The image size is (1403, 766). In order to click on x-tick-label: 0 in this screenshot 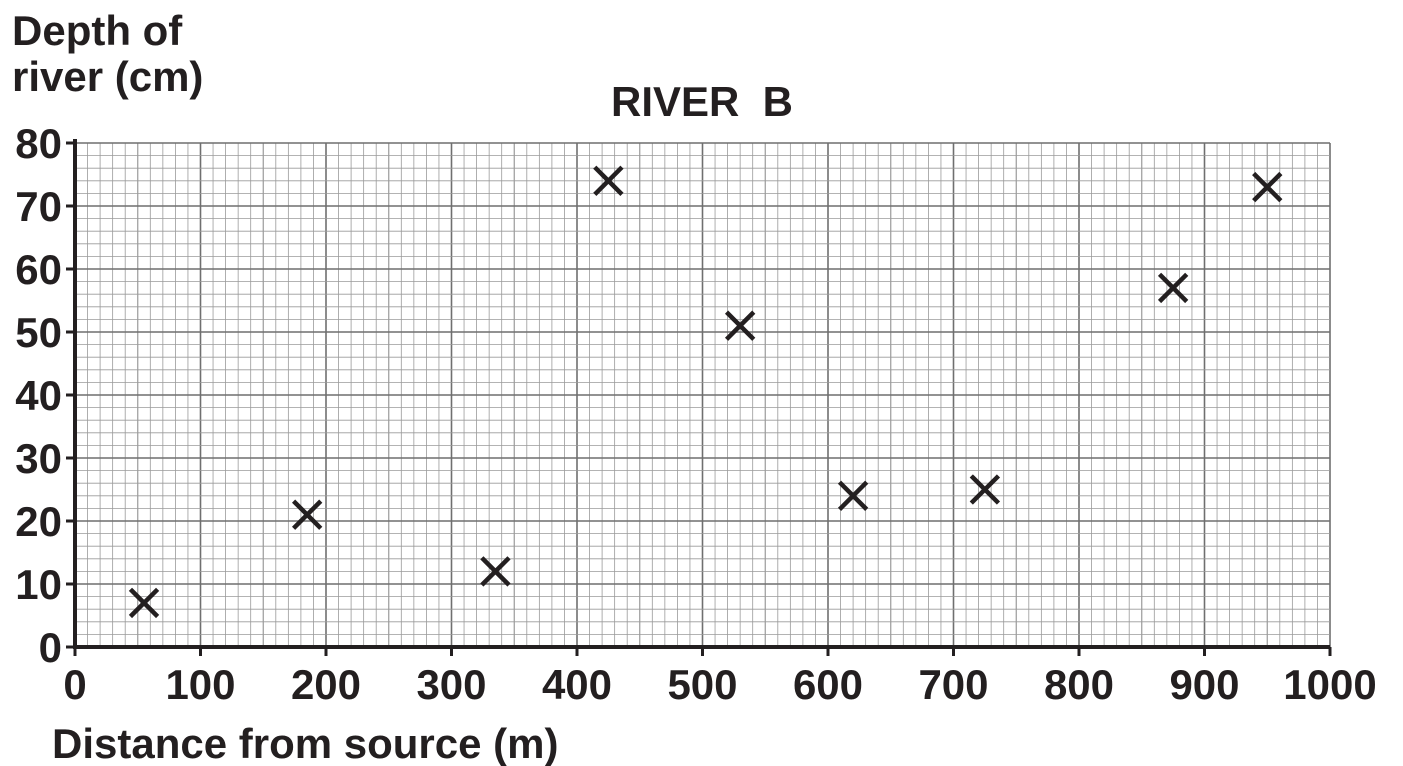, I will do `click(74, 684)`.